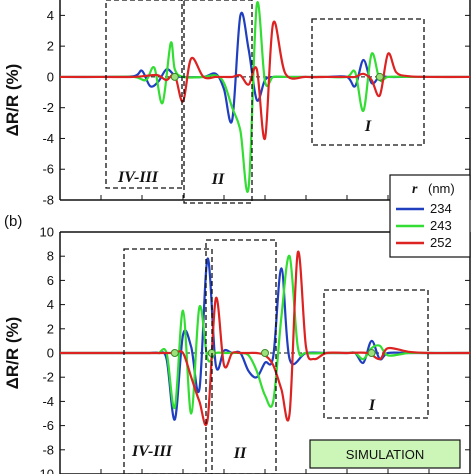  Describe the element at coordinates (13, 221) in the screenshot. I see `panel-label: (b)` at that location.